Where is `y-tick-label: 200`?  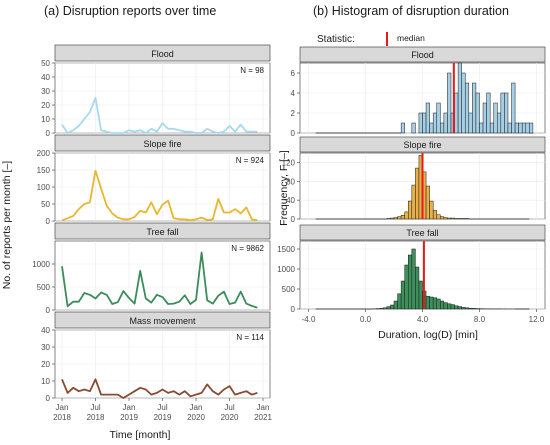
y-tick-label: 200 is located at coordinates (44, 153).